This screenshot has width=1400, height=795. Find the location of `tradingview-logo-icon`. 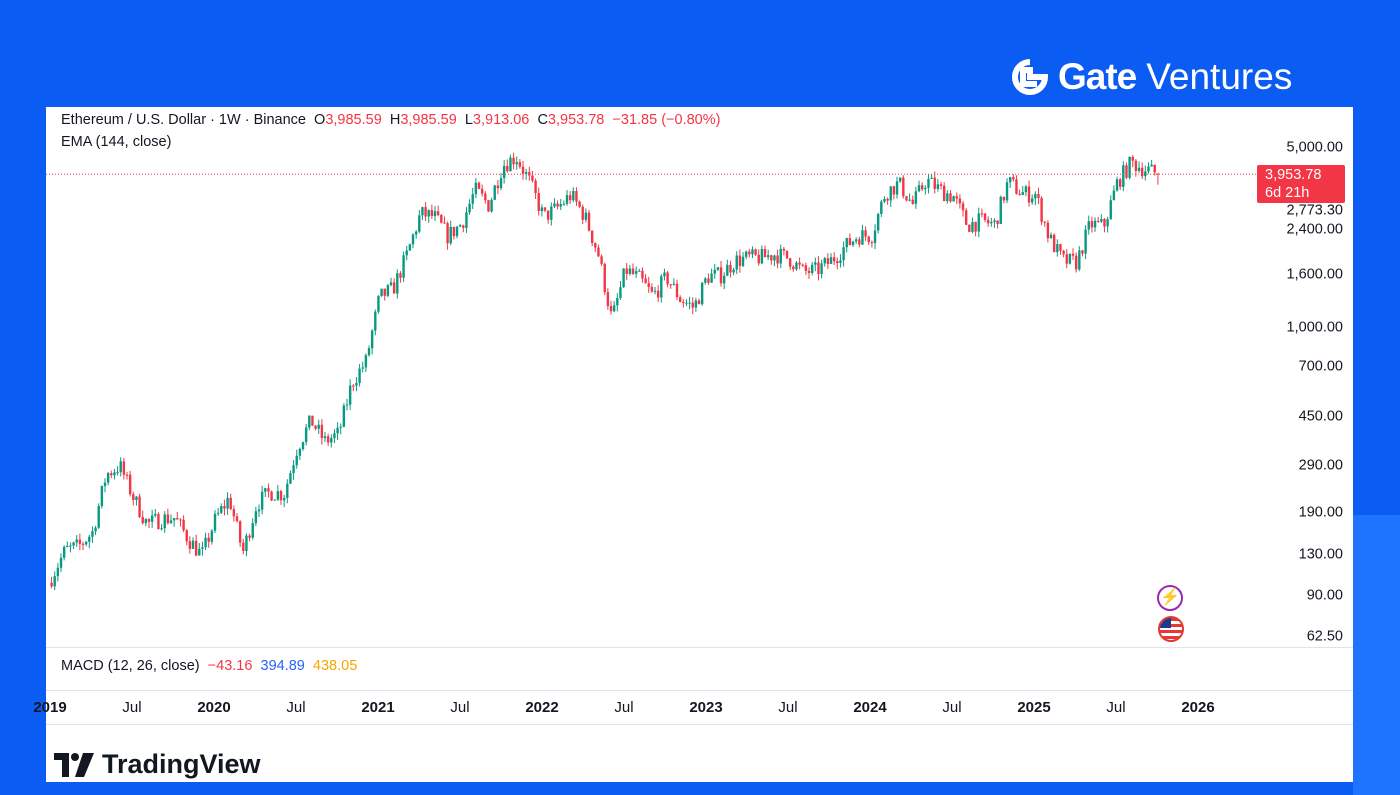

tradingview-logo-icon is located at coordinates (74, 764).